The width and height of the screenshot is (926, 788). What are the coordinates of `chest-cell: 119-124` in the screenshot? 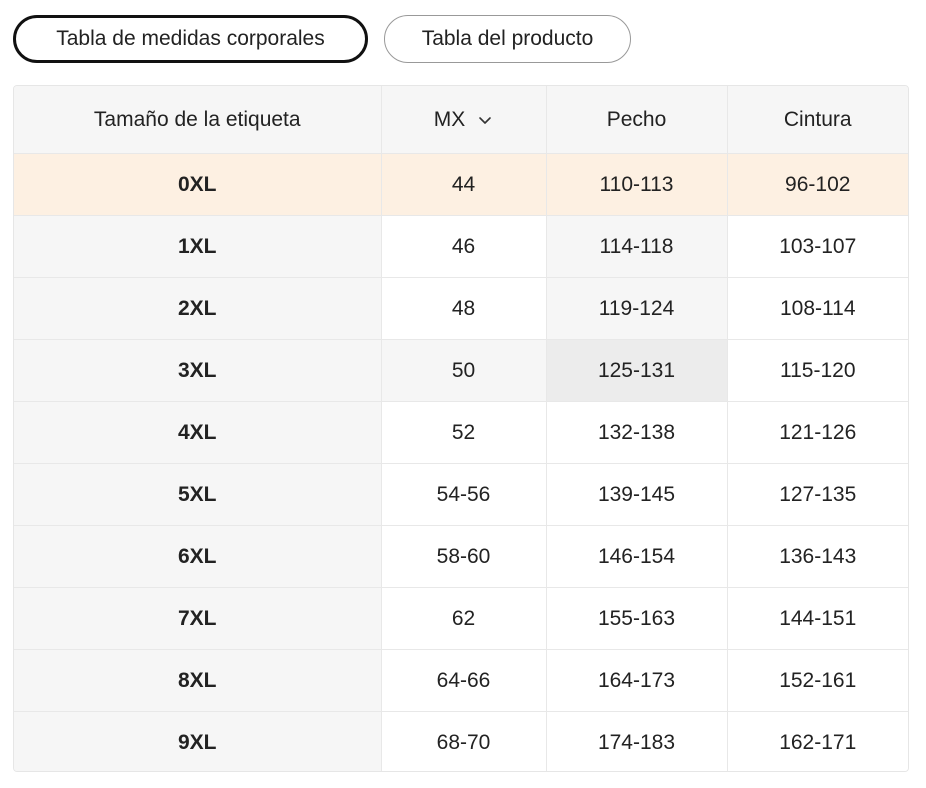 It's located at (637, 308).